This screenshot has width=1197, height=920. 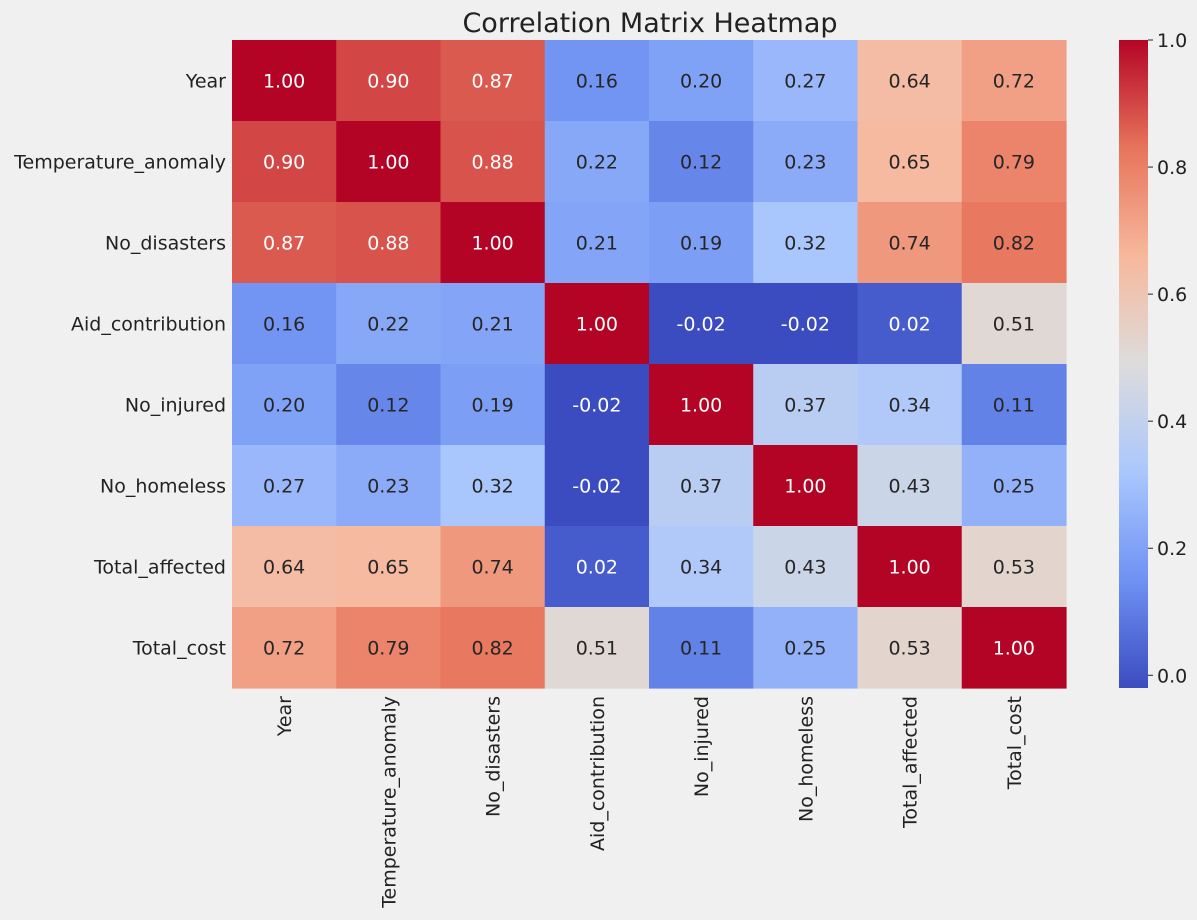 What do you see at coordinates (159, 568) in the screenshot?
I see `row-label: Total_affected` at bounding box center [159, 568].